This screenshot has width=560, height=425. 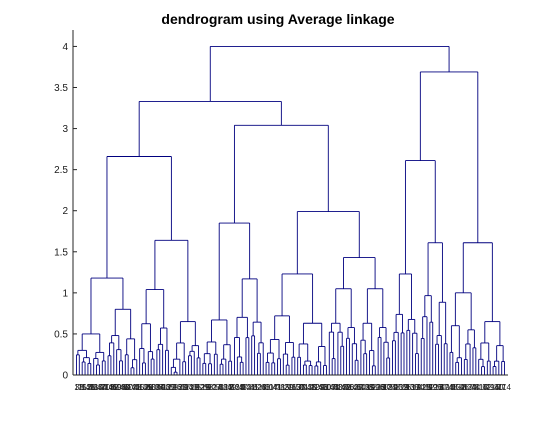 I want to click on leaf-label: 54, so click(x=418, y=387).